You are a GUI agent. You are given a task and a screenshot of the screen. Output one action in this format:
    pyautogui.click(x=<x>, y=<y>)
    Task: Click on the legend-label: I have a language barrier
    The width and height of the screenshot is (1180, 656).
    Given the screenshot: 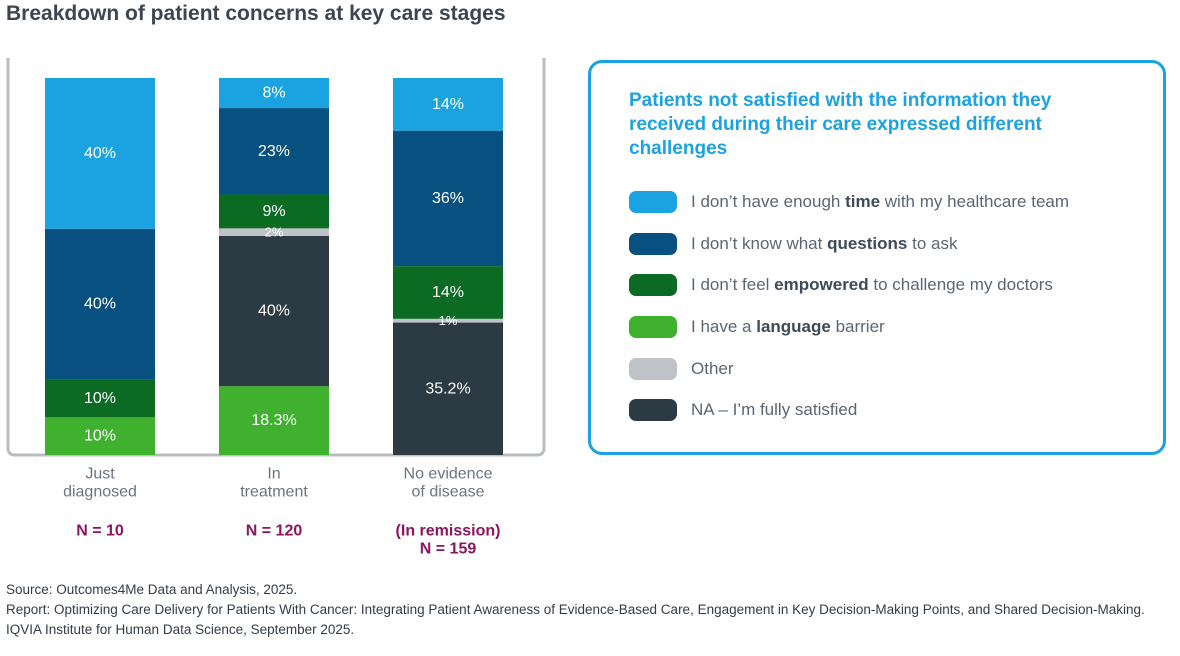 What is the action you would take?
    pyautogui.click(x=788, y=326)
    